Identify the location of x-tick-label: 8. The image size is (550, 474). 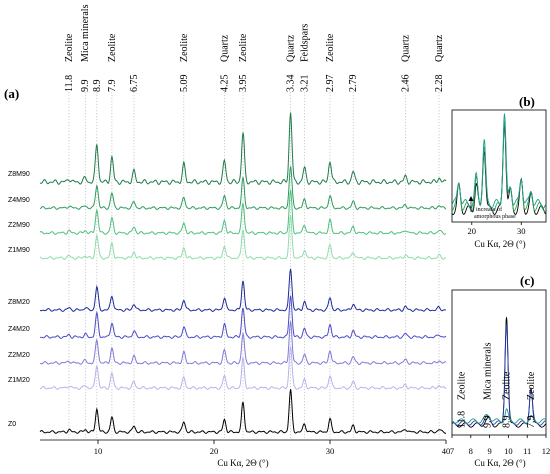
(471, 451).